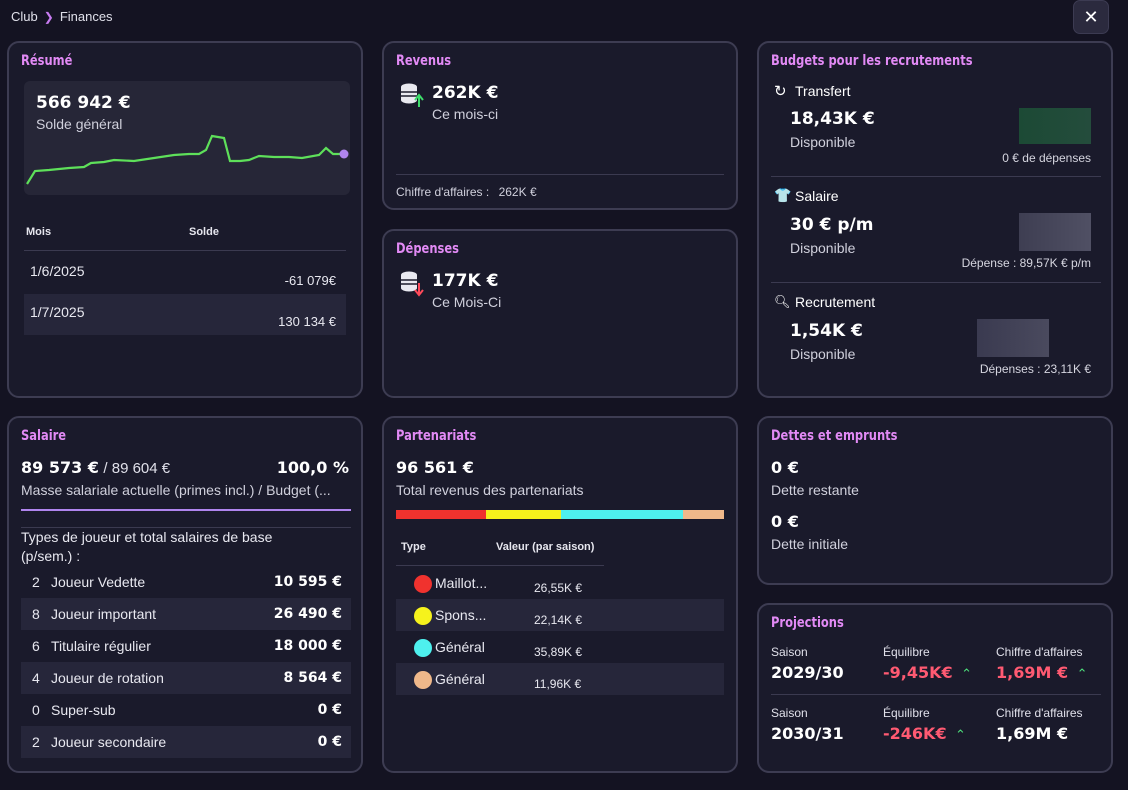  Describe the element at coordinates (823, 248) in the screenshot. I see `budget-label: Disponible` at that location.